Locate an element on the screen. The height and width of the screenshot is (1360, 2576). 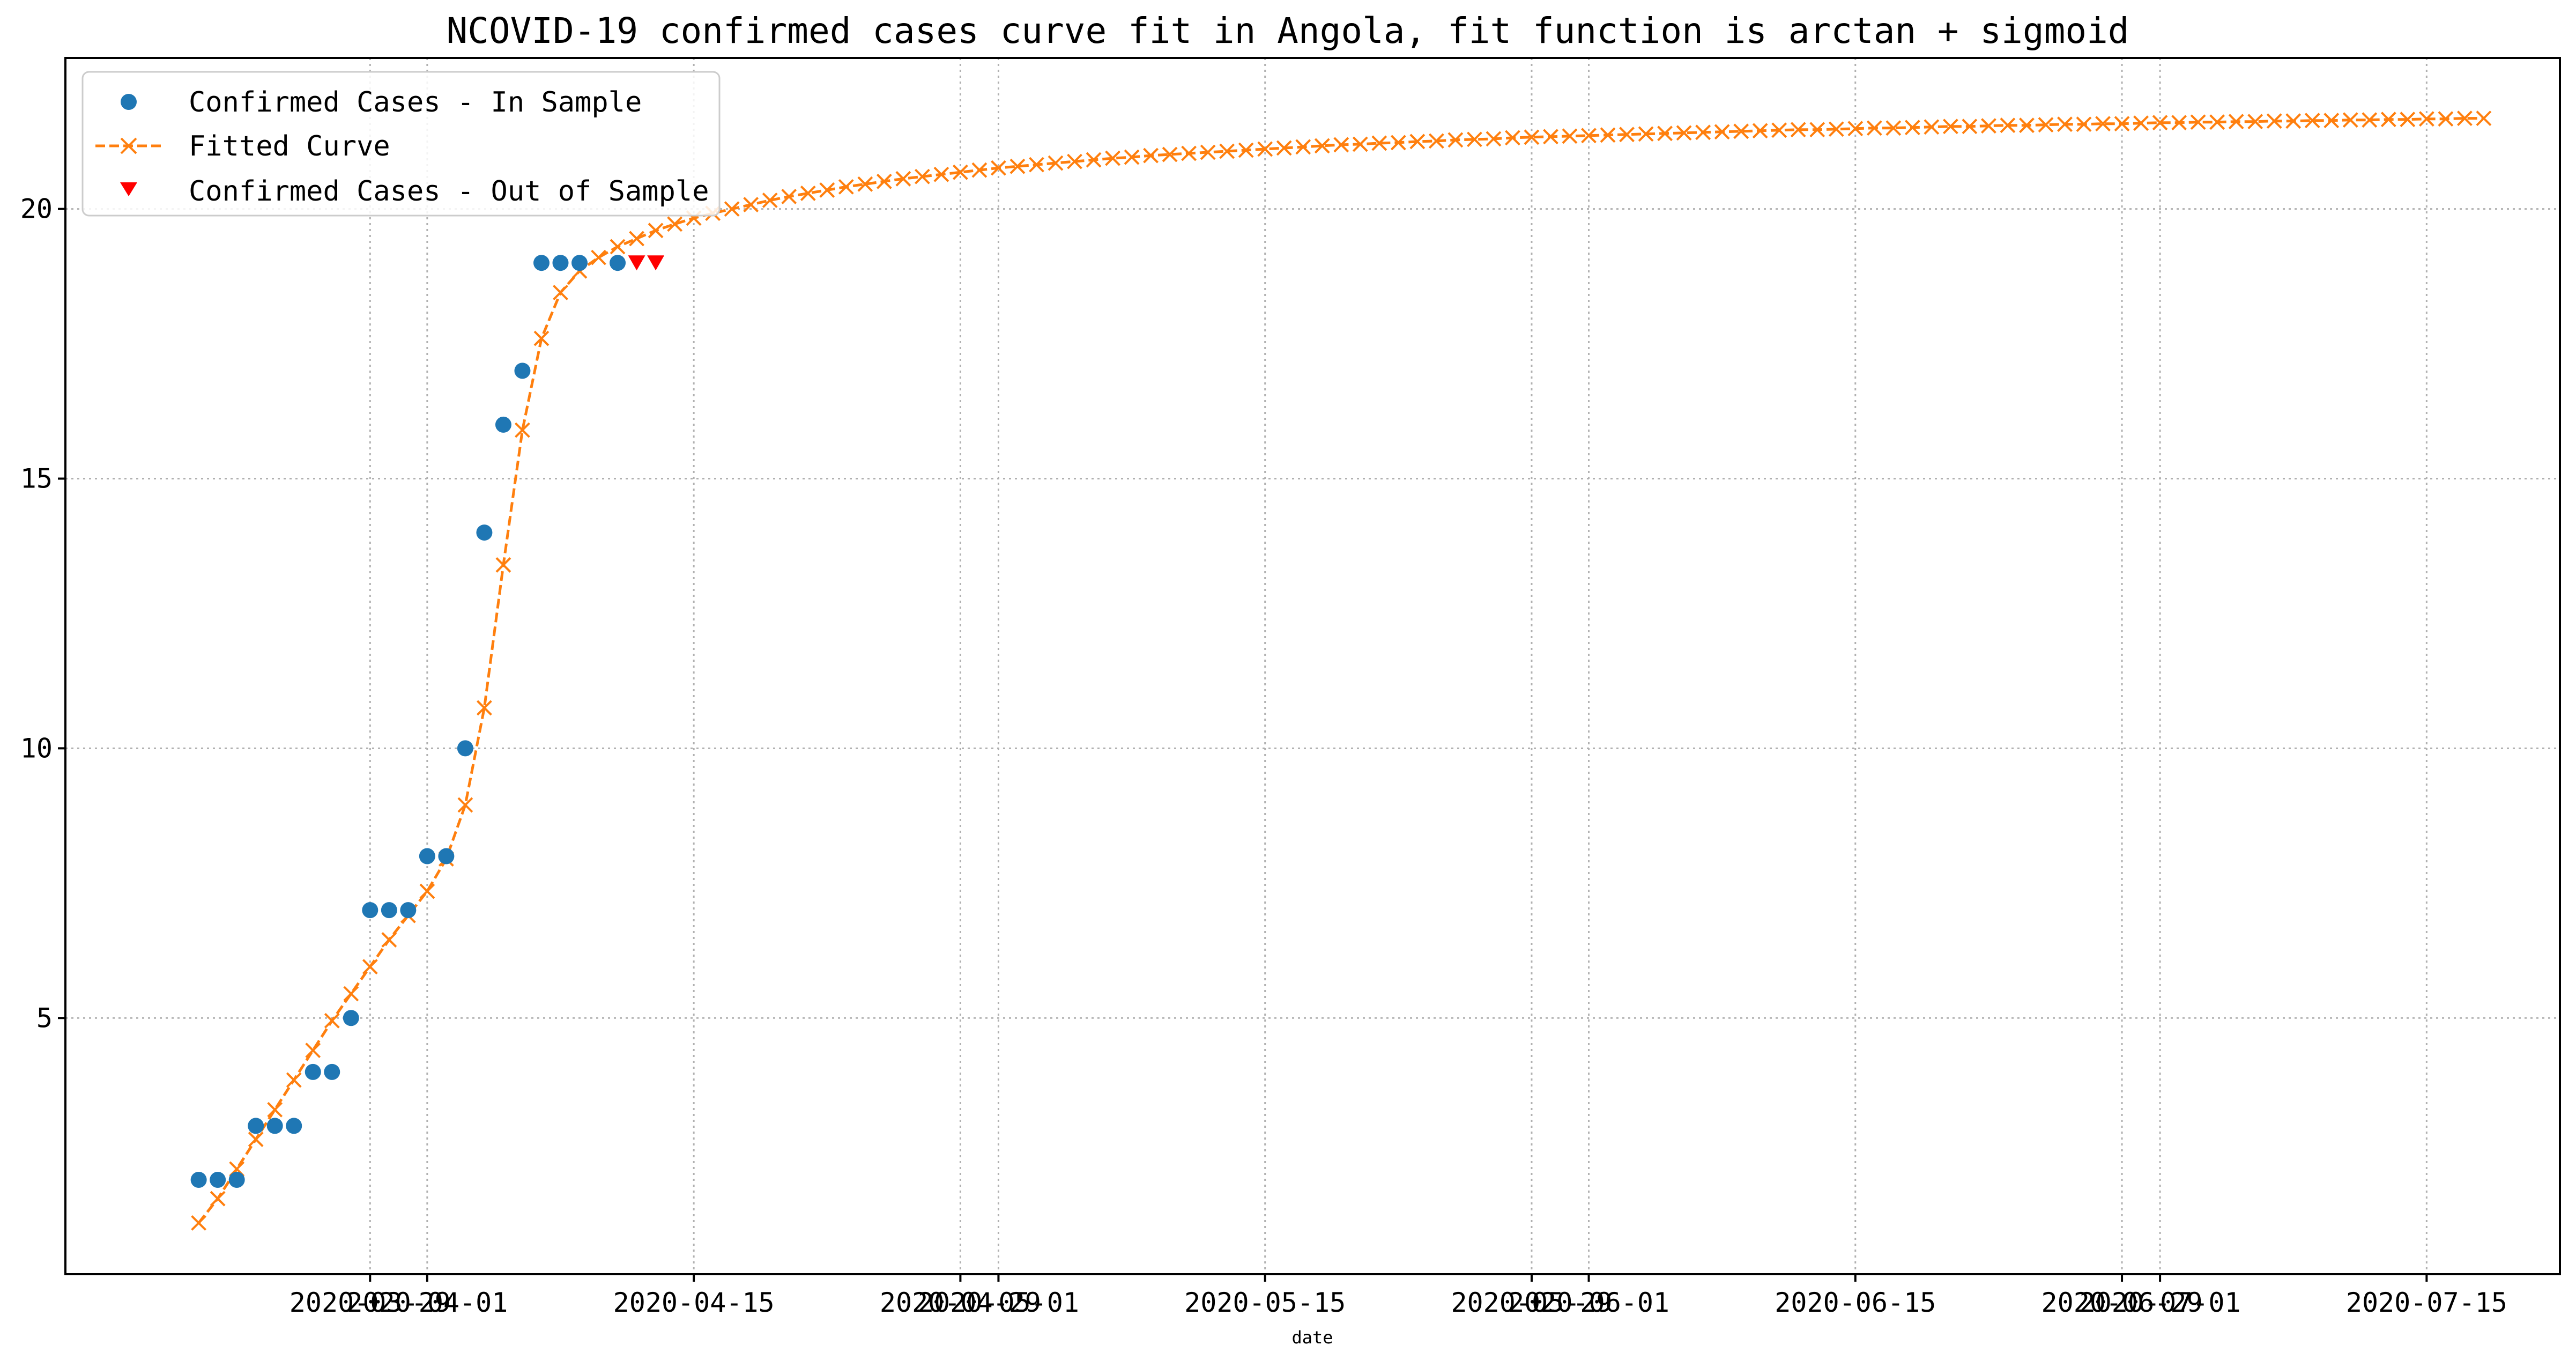
legend-label-out-of-sample: Confirmed Cases - Out of Sample is located at coordinates (449, 192).